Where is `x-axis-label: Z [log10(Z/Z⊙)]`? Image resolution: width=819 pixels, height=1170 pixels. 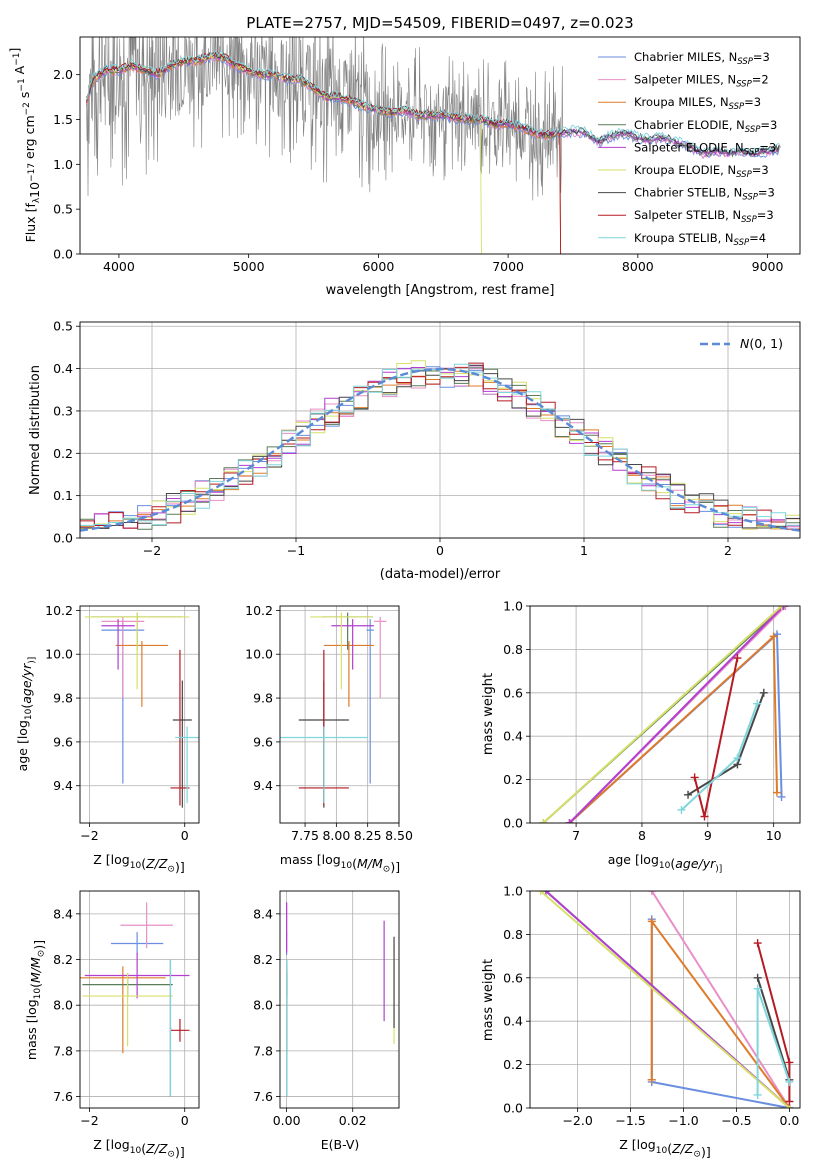 x-axis-label: Z [log10(Z/Z⊙)] is located at coordinates (664, 1148).